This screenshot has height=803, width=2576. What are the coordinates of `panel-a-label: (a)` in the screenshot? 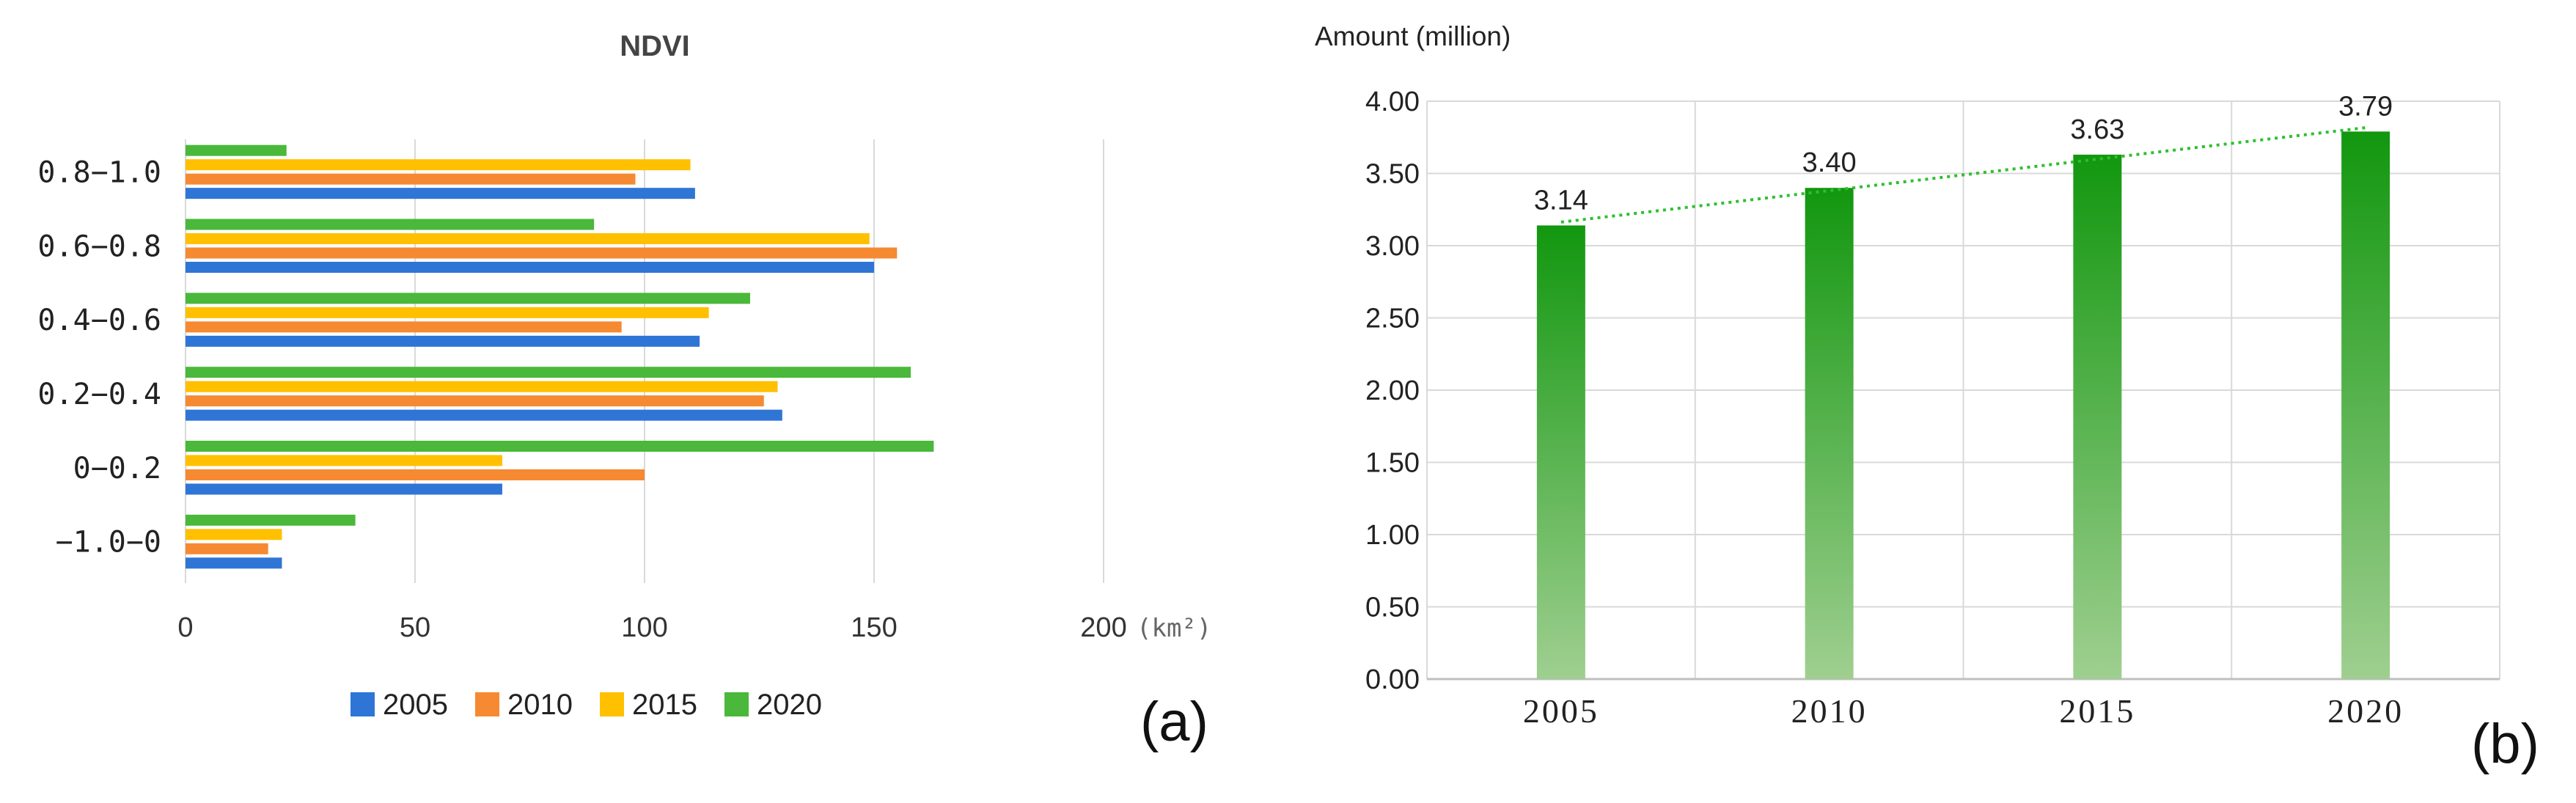 It's located at (1174, 722).